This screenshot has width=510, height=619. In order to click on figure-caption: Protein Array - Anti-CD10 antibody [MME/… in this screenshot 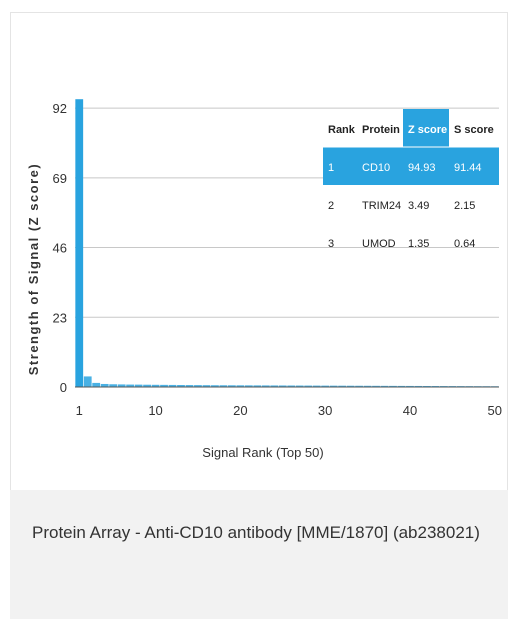, I will do `click(256, 532)`.